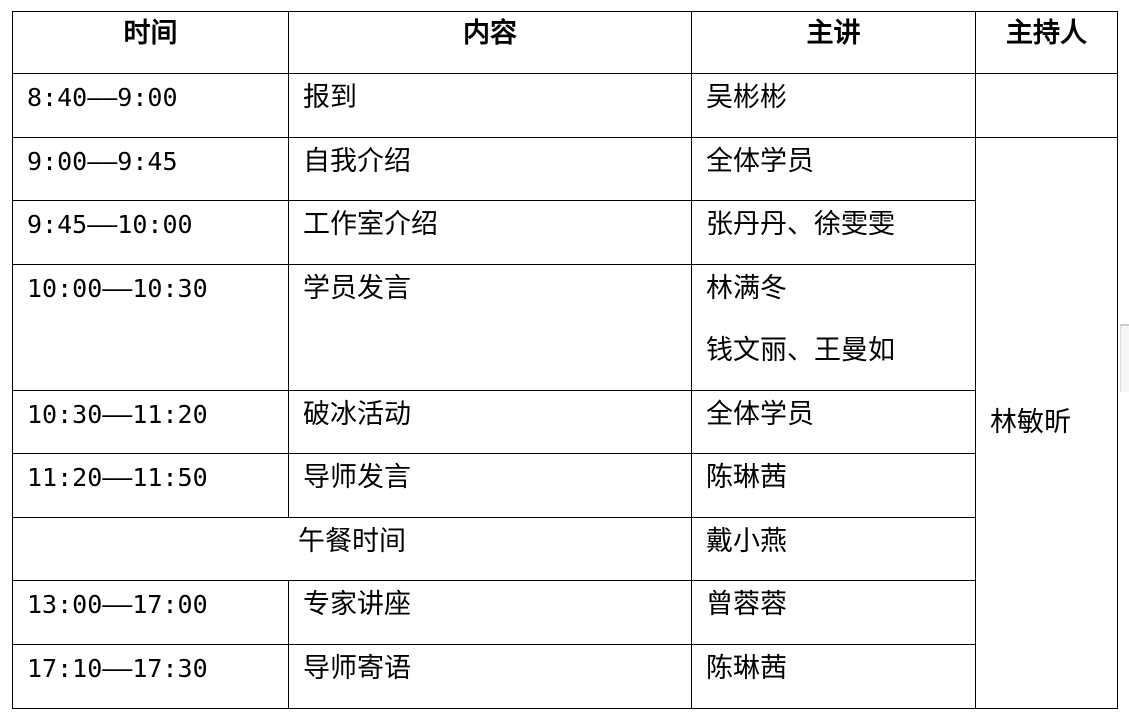  Describe the element at coordinates (490, 105) in the screenshot. I see `content-cell: 报到` at that location.